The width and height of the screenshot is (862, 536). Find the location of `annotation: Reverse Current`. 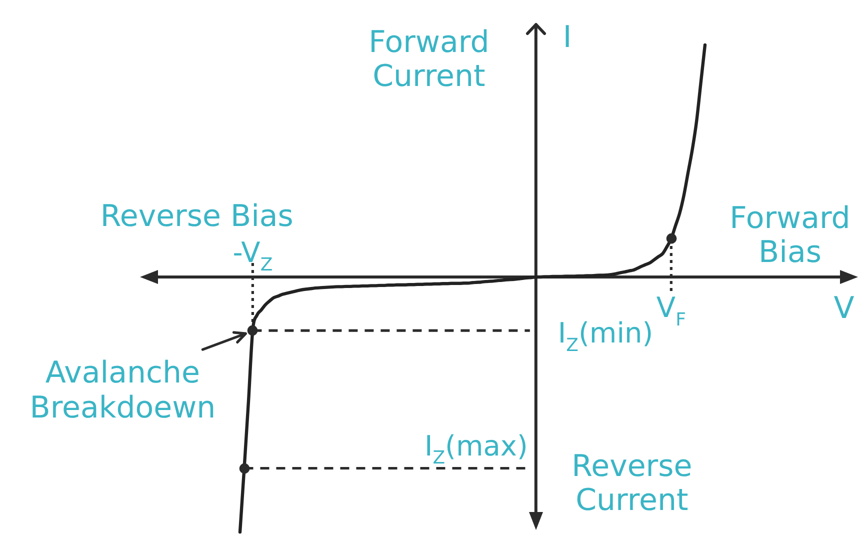

annotation: Reverse Current is located at coordinates (632, 483).